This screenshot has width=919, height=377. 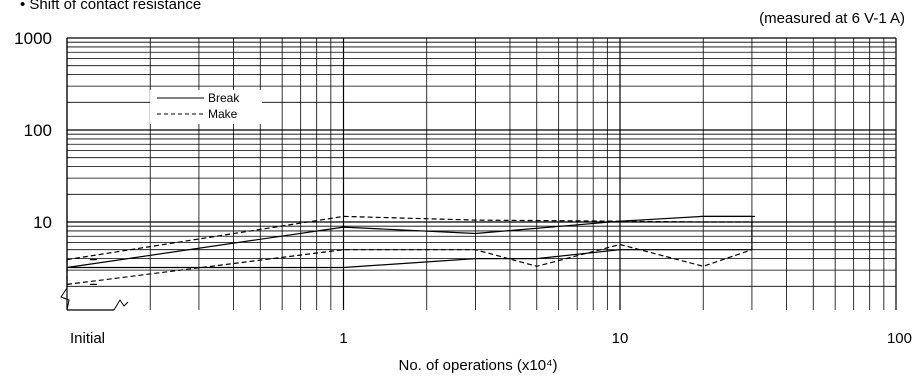 I want to click on legend: Break Make, so click(x=206, y=107).